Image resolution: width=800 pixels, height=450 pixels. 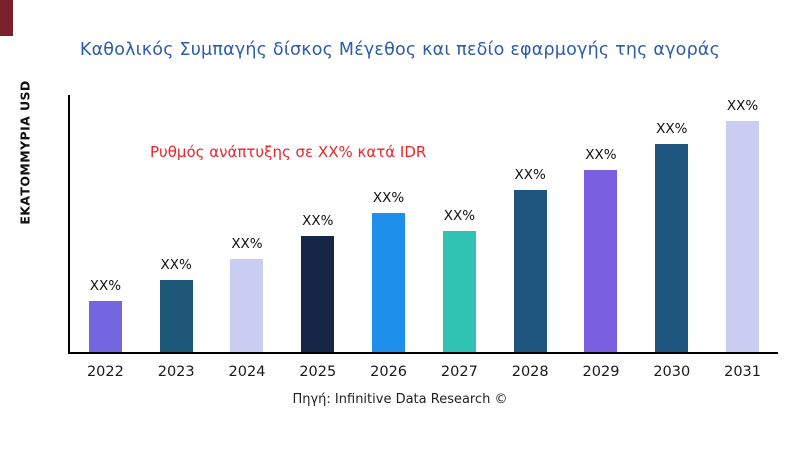 I want to click on x-tick-label: 2023, so click(x=176, y=372).